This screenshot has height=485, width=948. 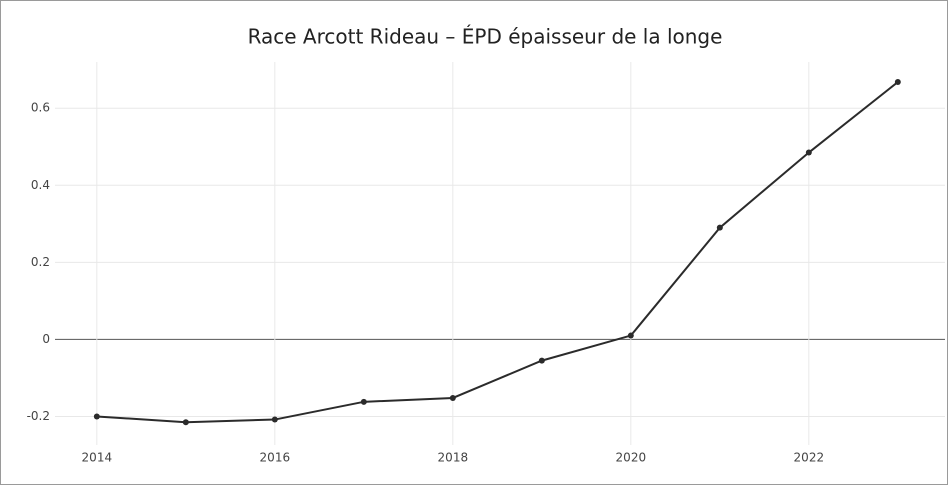 What do you see at coordinates (40, 262) in the screenshot?
I see `y-tick-label: 0.2` at bounding box center [40, 262].